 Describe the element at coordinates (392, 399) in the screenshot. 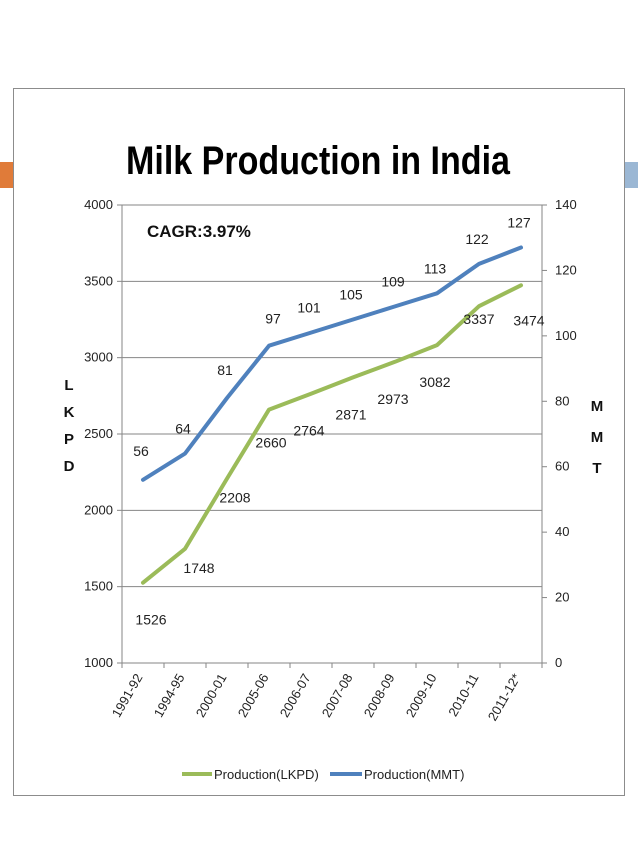

I see `data-label-lkpd: 2973` at that location.